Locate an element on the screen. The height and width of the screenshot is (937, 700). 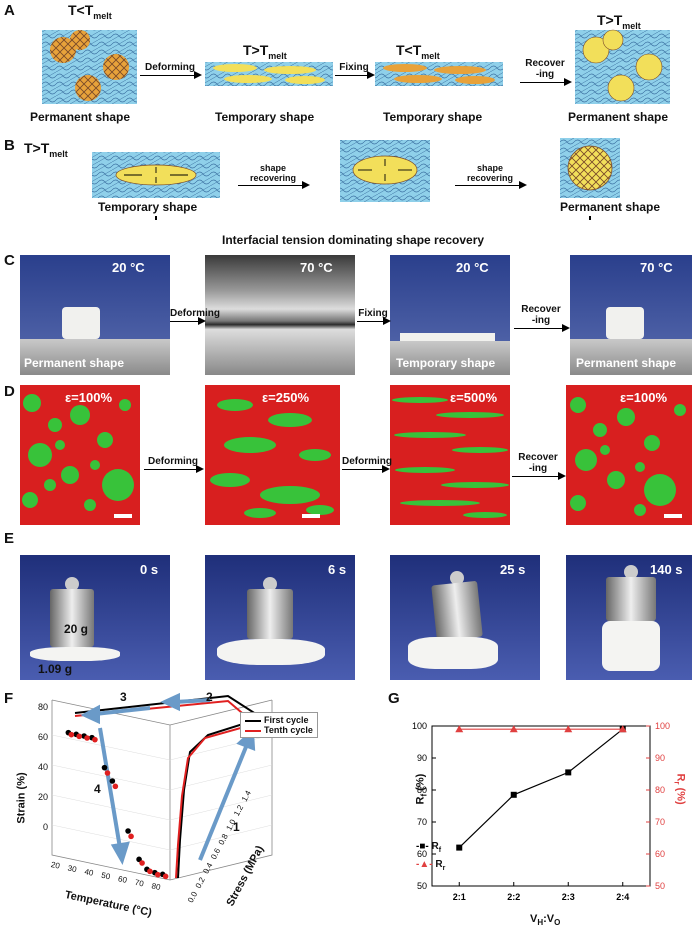
panel-a-caption-4: Permanent shape is located at coordinates (618, 117).